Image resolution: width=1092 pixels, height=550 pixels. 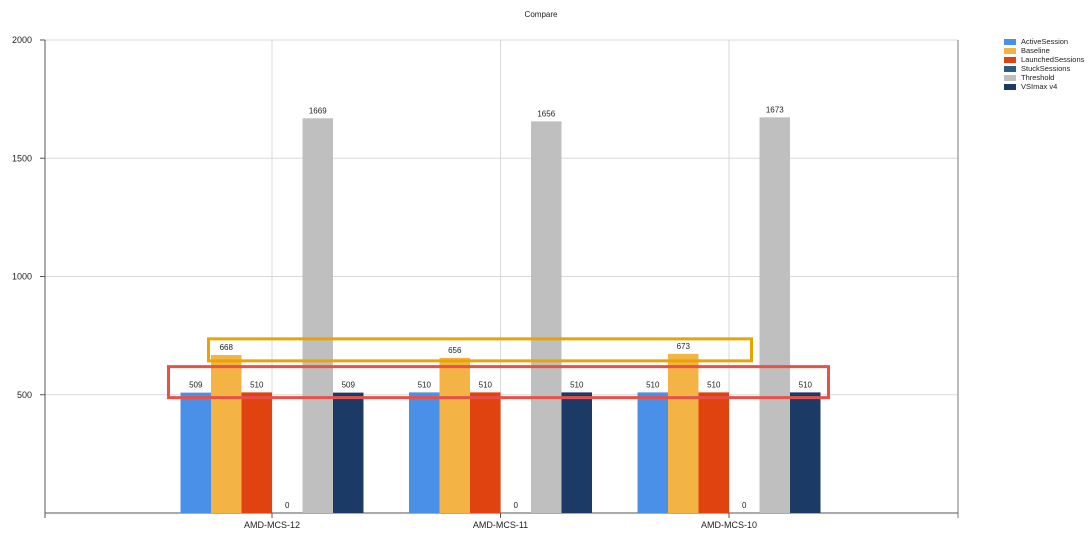 What do you see at coordinates (22, 158) in the screenshot?
I see `y-tick-label: 1500` at bounding box center [22, 158].